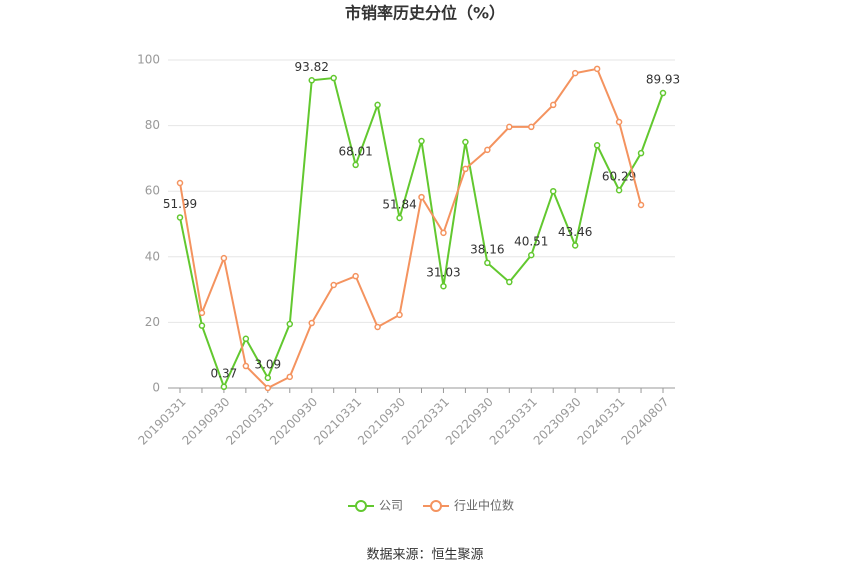  Describe the element at coordinates (619, 177) in the screenshot. I see `data-label: 60.29` at that location.